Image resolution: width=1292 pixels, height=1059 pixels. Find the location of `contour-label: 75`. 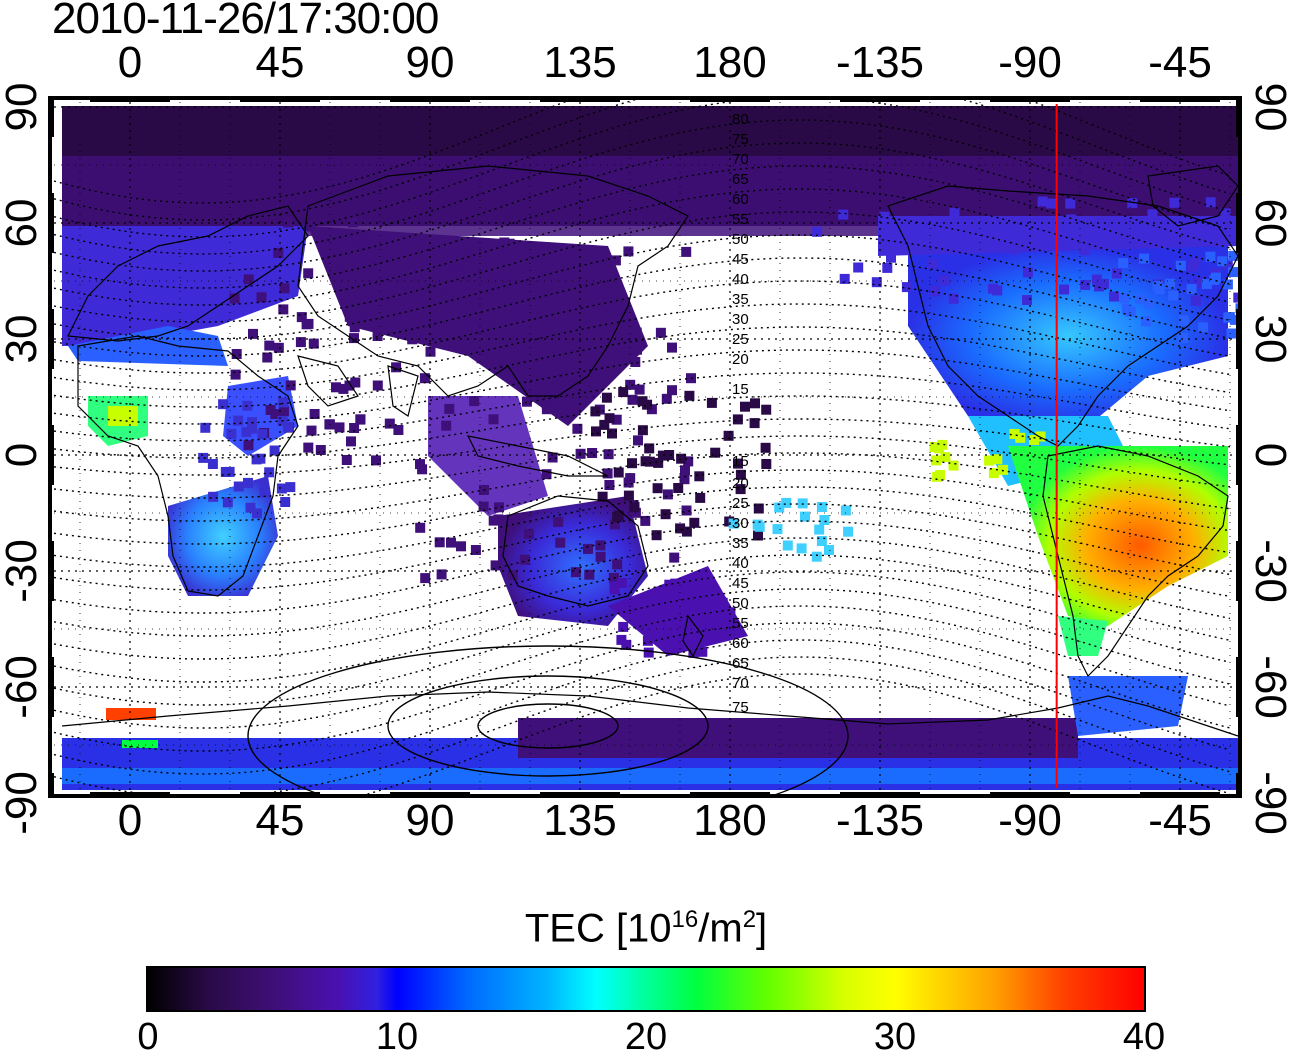

contour-label: 75 is located at coordinates (740, 707).